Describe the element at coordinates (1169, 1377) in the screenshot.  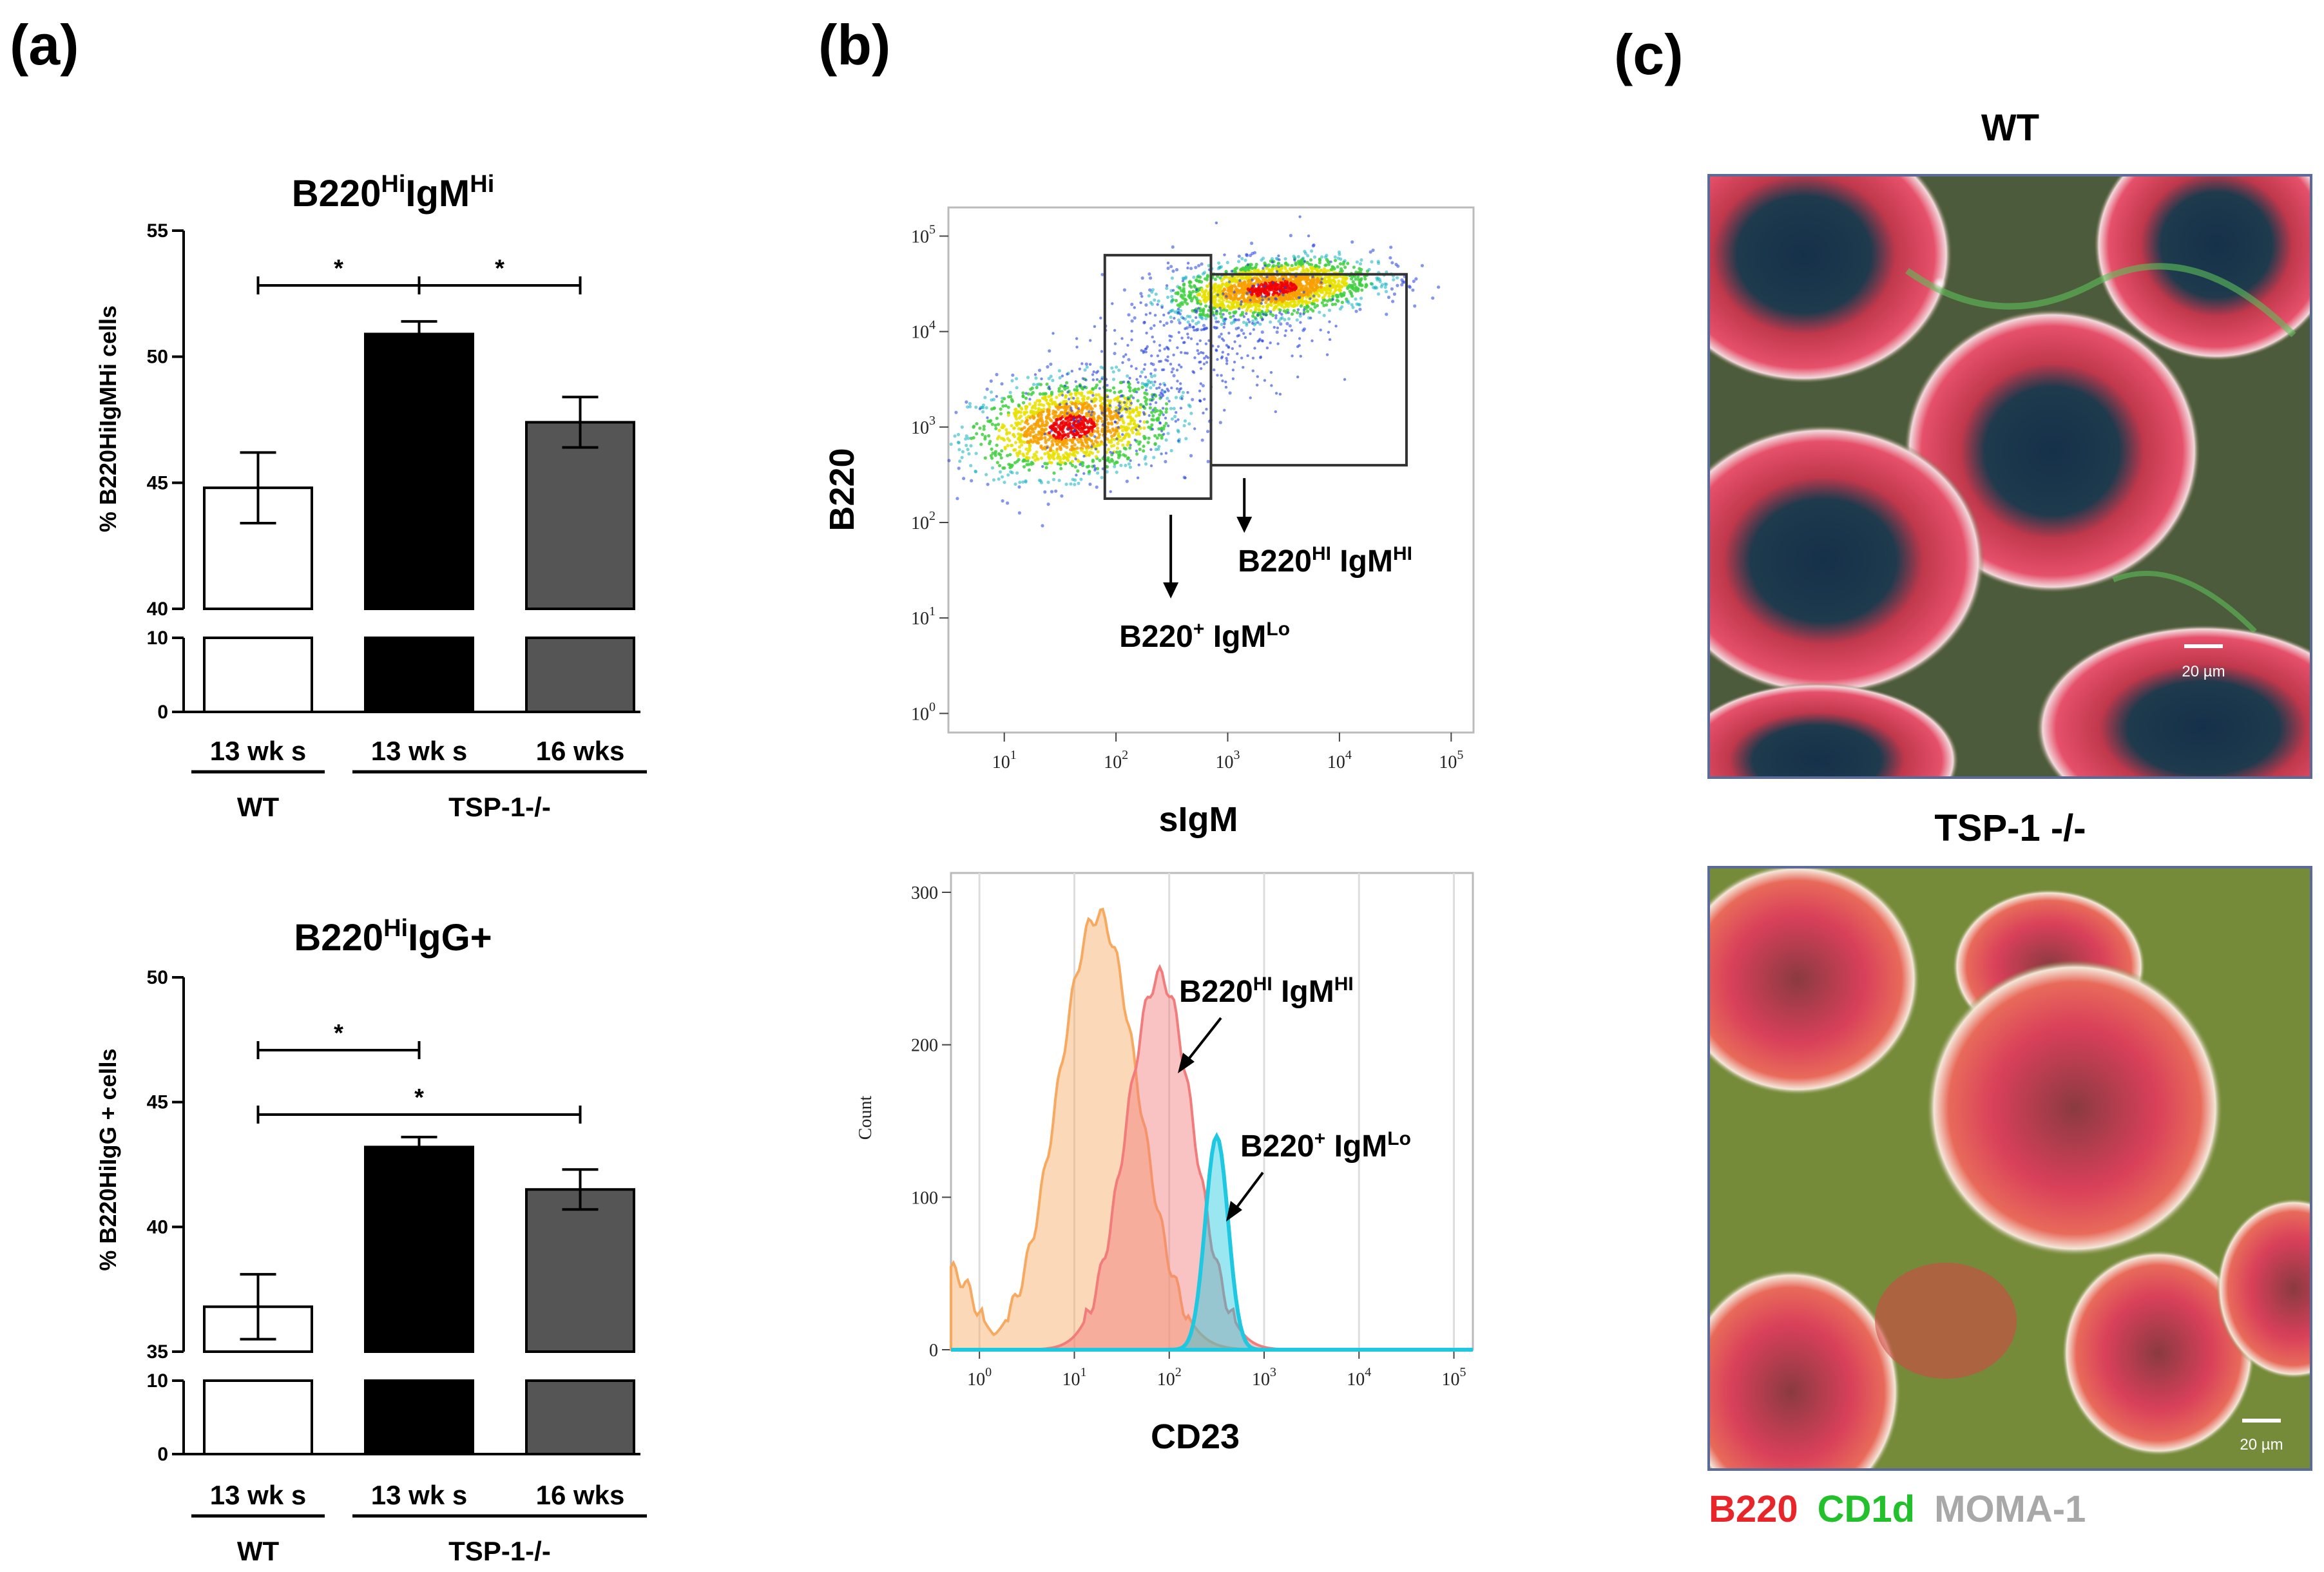
I see `x-tick-label: 10²` at that location.